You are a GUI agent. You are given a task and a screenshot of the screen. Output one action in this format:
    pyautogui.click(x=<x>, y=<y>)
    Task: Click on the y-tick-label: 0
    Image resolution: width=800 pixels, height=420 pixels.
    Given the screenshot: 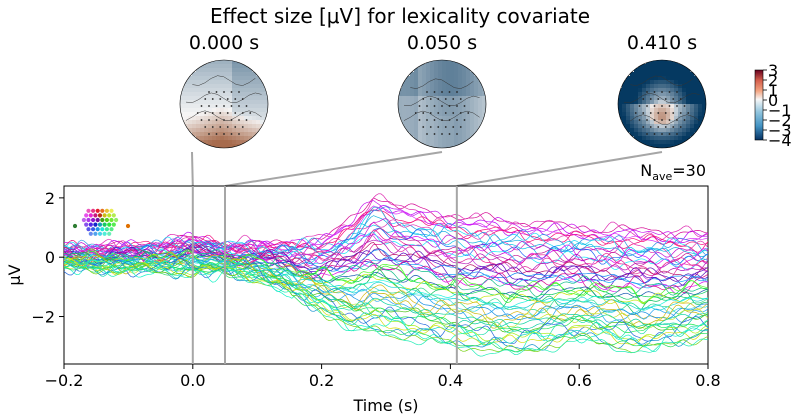 What is the action you would take?
    pyautogui.click(x=50, y=257)
    